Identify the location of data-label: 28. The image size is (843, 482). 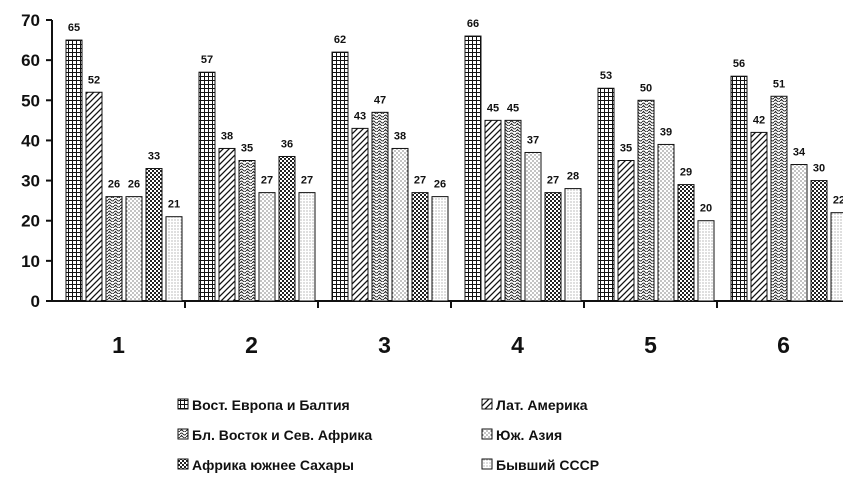
(573, 177).